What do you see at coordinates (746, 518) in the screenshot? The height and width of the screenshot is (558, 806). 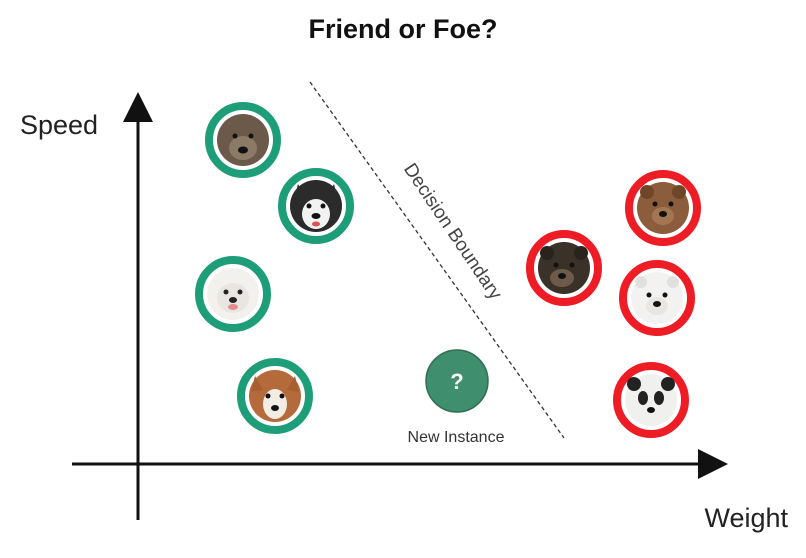 I see `x-axis-label: Weight` at bounding box center [746, 518].